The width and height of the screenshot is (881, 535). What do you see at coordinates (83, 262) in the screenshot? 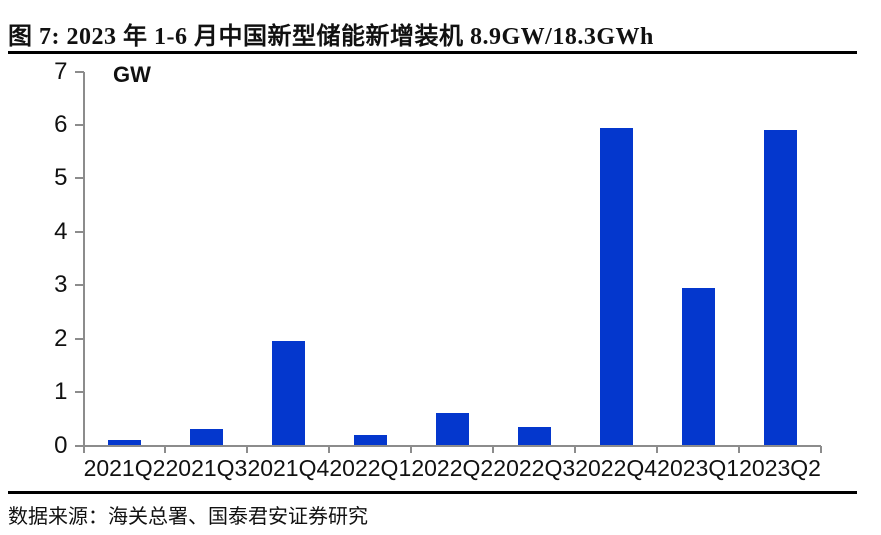
I see `y-axis-line` at bounding box center [83, 262].